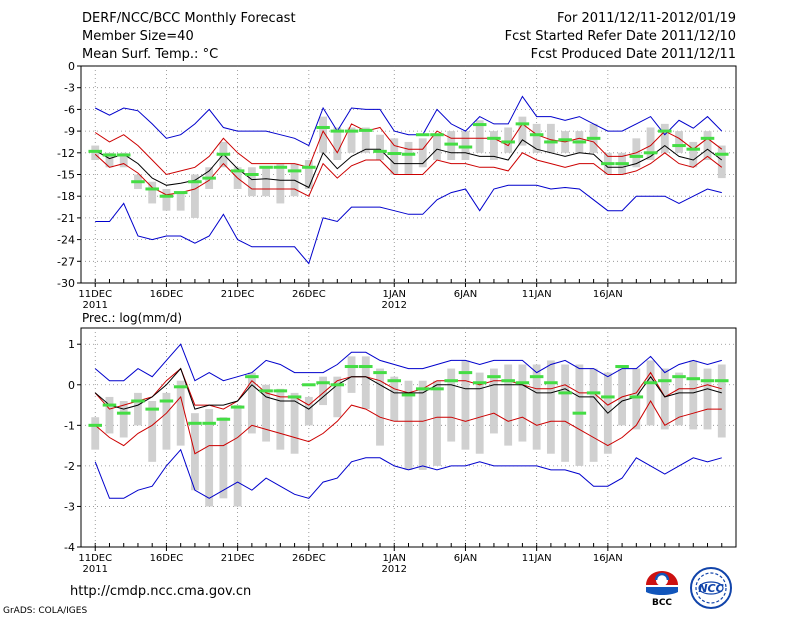  What do you see at coordinates (66, 153) in the screenshot?
I see `temp-ytick-label: -12` at bounding box center [66, 153].